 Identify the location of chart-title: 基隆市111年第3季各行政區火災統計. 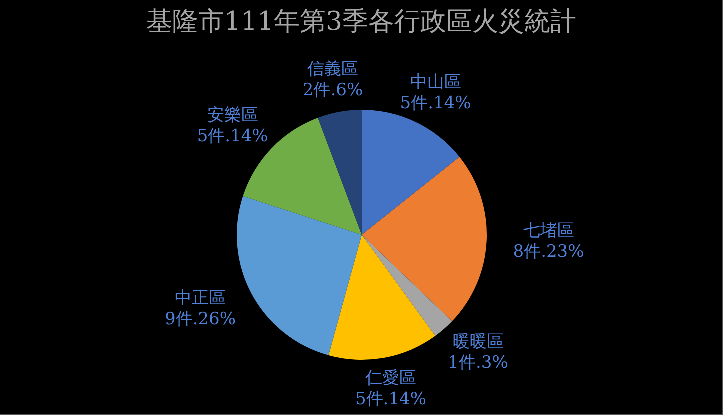
(361, 22).